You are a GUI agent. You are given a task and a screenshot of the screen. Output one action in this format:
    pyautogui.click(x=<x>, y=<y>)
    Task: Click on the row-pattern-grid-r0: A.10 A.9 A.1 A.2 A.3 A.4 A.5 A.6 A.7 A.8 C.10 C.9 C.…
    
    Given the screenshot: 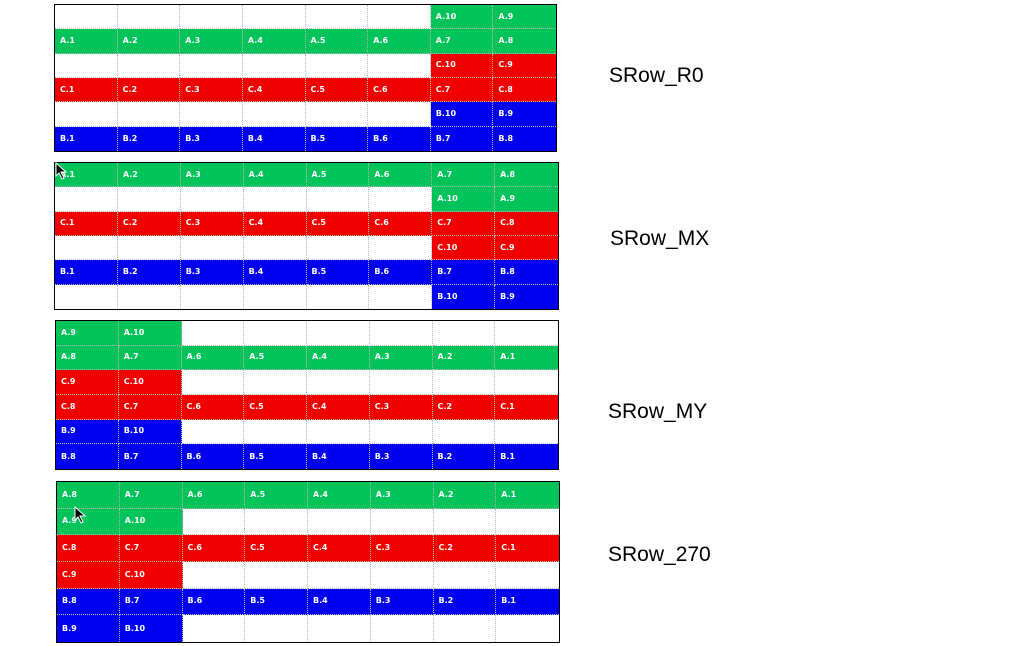 What is the action you would take?
    pyautogui.click(x=305, y=78)
    